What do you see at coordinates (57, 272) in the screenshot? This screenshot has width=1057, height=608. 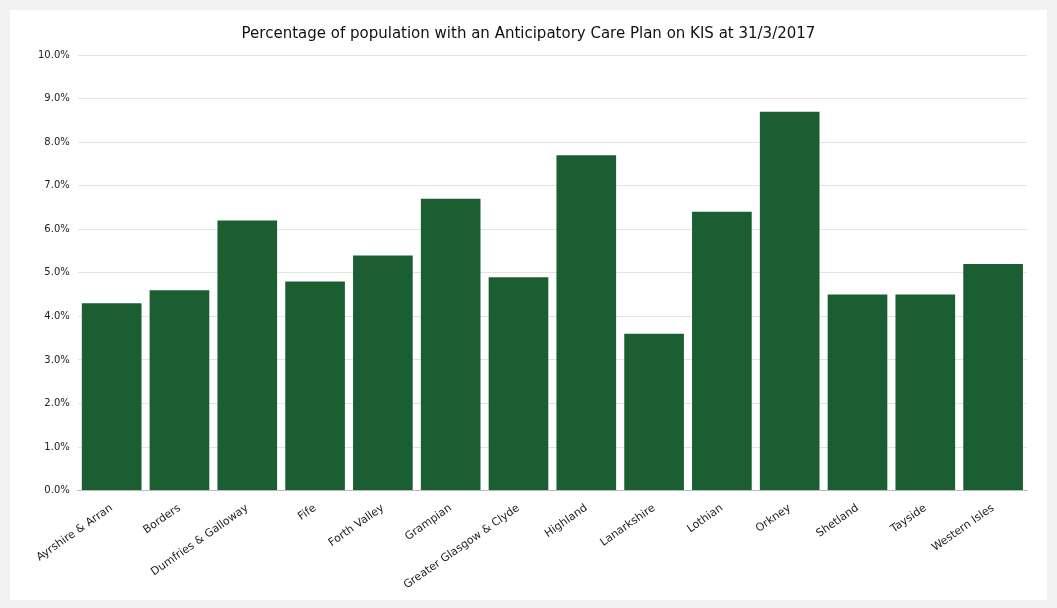 I see `y-tick-label: 5.0%` at bounding box center [57, 272].